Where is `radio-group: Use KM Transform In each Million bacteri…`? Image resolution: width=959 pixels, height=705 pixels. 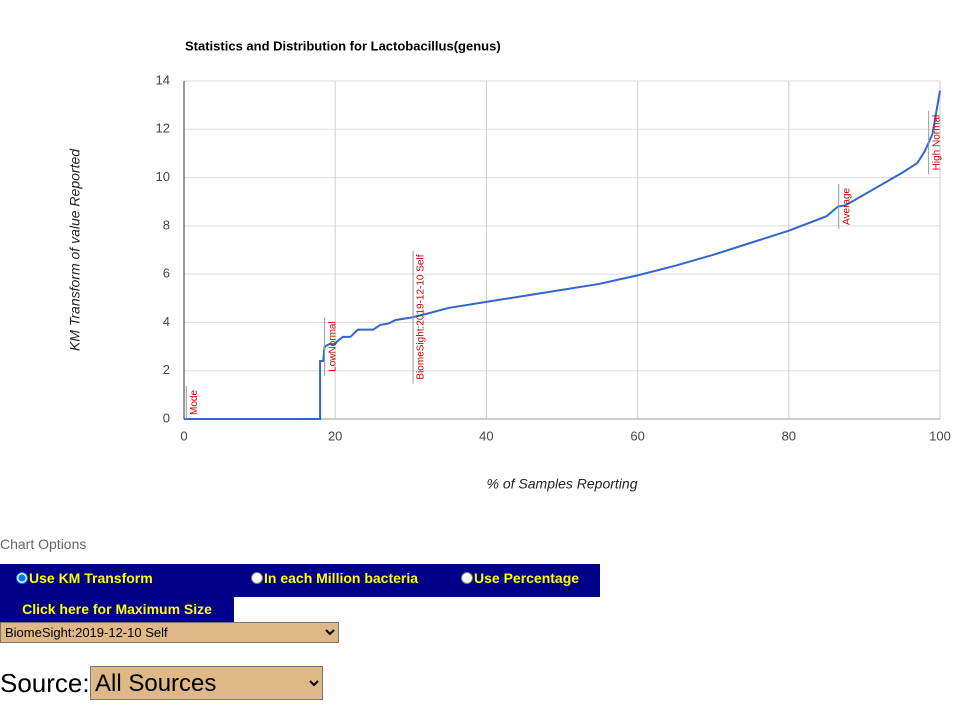
radio-group: Use KM Transform In each Million bacteri… is located at coordinates (300, 580).